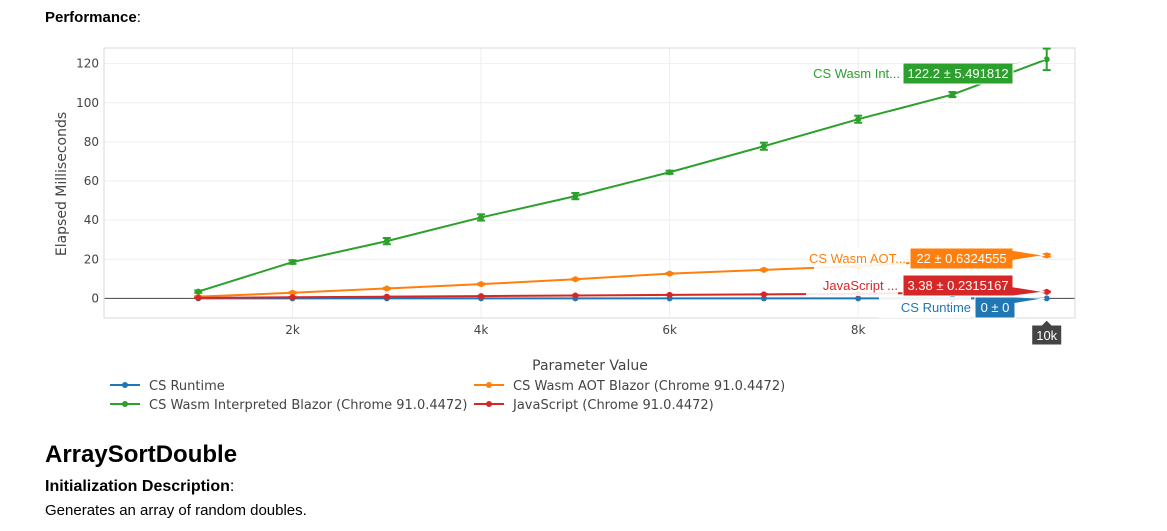 The width and height of the screenshot is (1167, 531). I want to click on y-tick-label: 100, so click(87, 103).